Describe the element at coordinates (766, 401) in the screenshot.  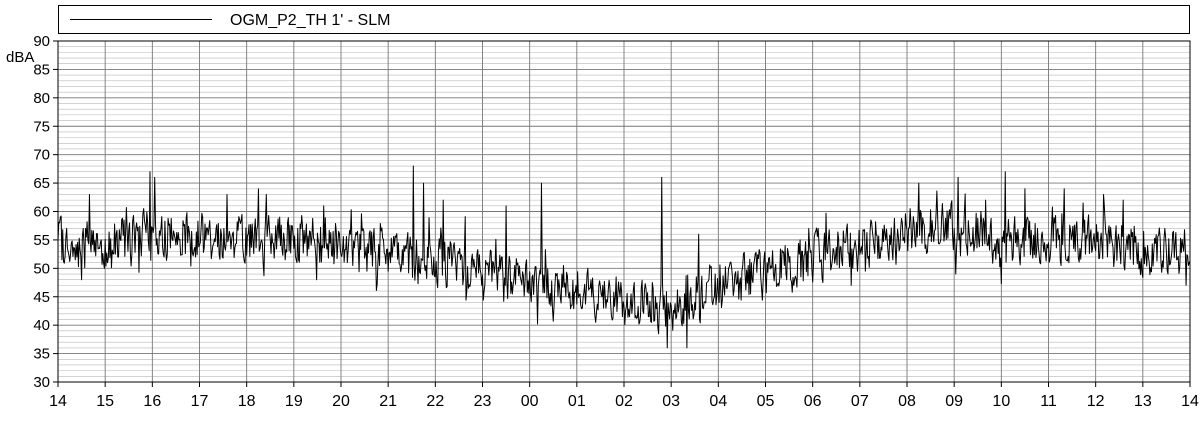
I see `x-tick-label: 05` at that location.